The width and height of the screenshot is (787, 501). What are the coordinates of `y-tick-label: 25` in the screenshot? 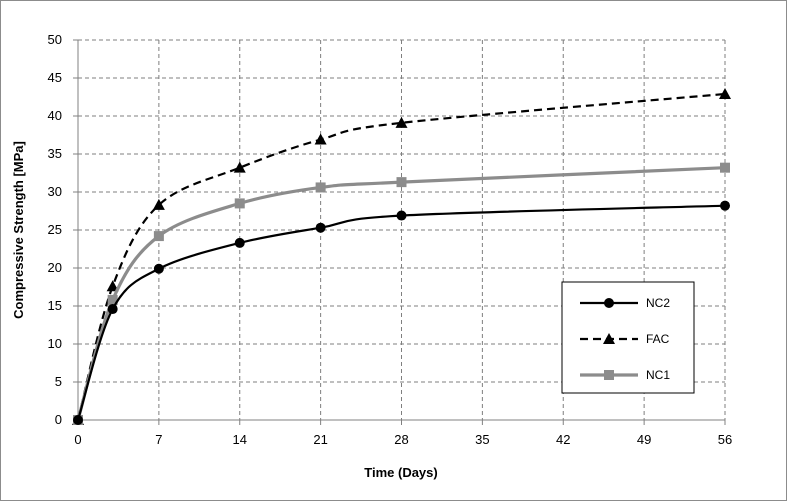 It's located at (55, 229).